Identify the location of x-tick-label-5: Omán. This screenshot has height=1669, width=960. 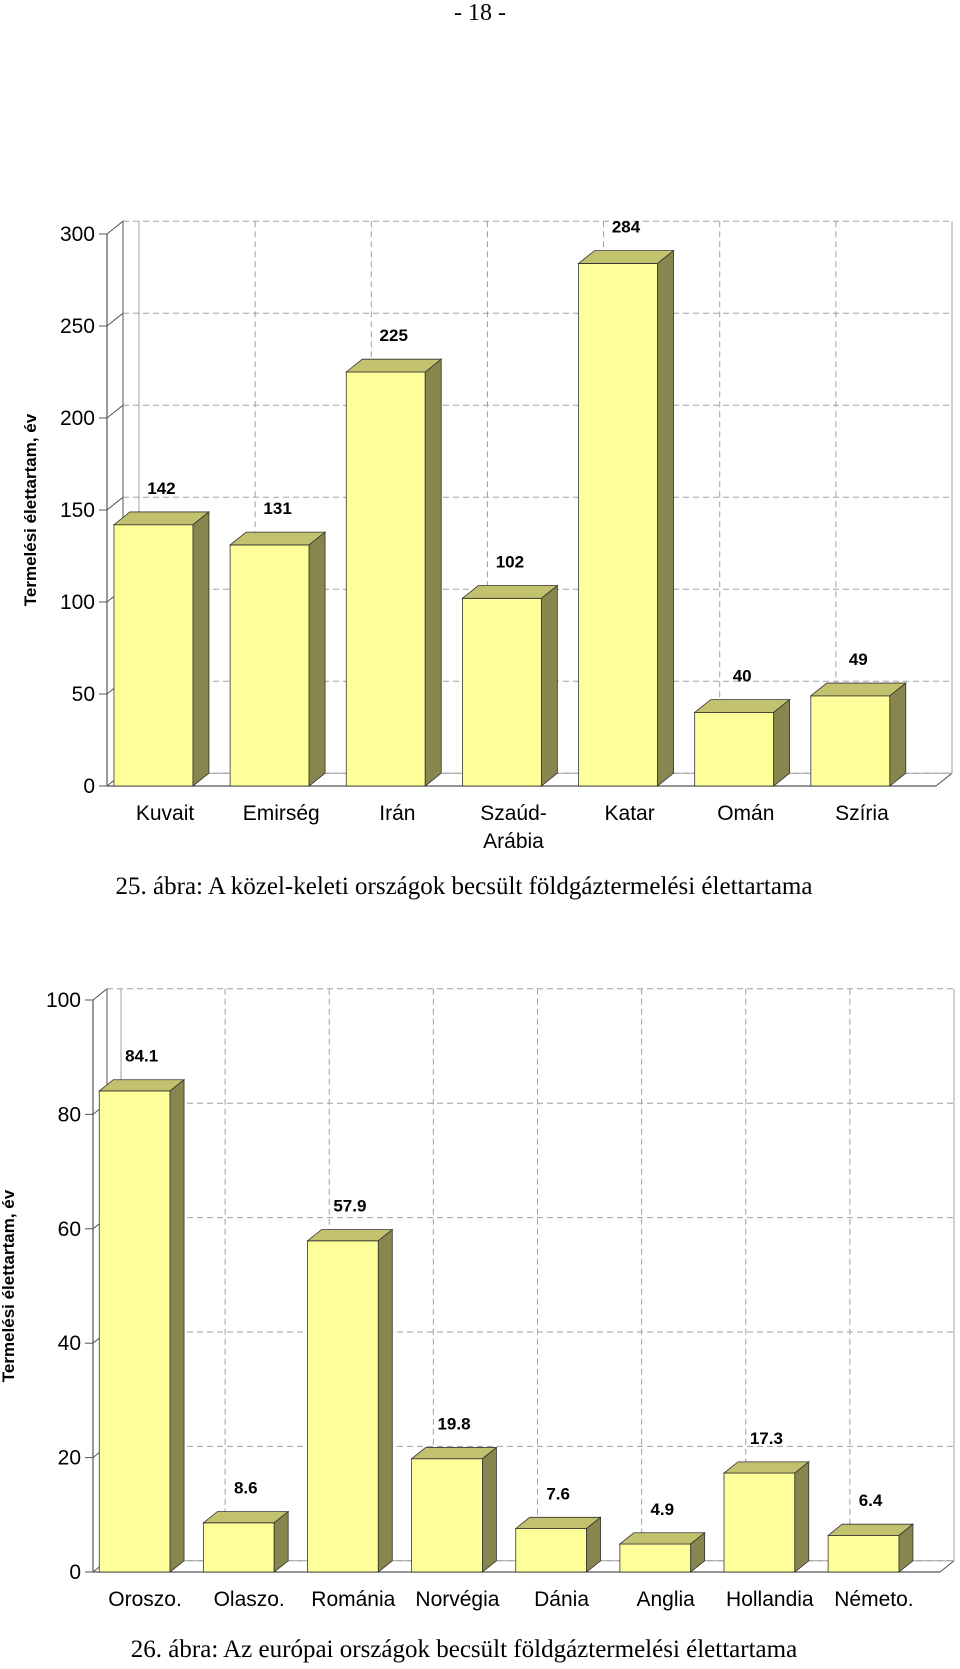
(745, 813).